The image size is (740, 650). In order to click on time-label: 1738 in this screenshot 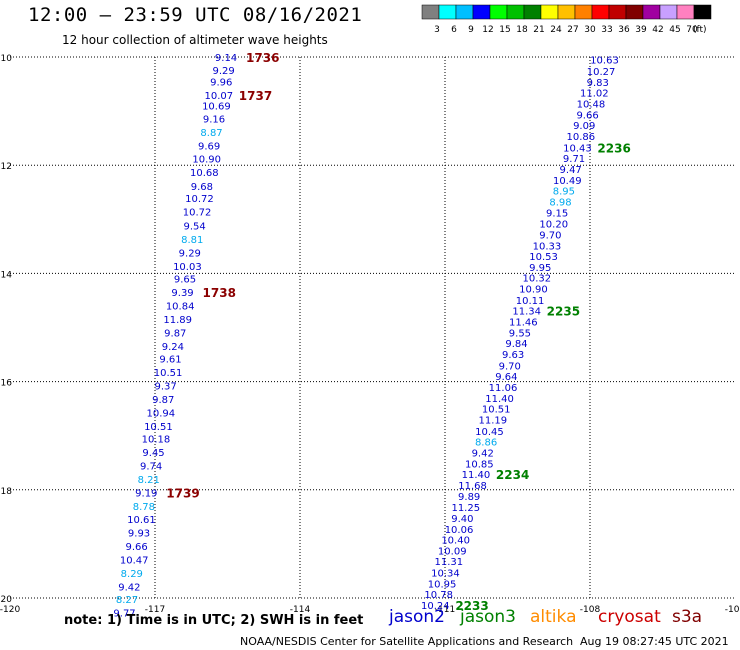, I will do `click(219, 293)`.